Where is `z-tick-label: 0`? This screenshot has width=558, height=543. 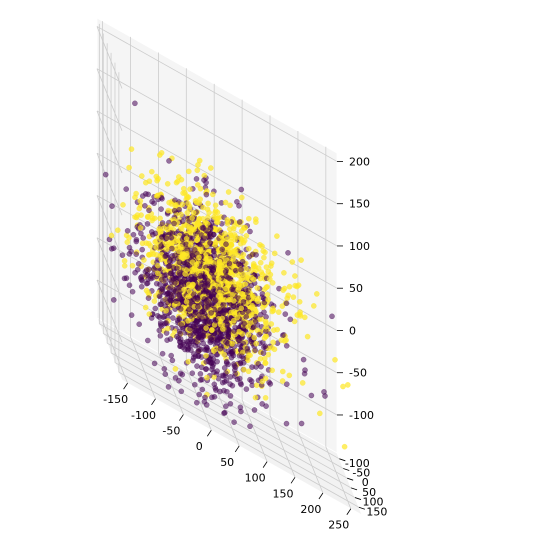 z-tick-label: 0 is located at coordinates (352, 331).